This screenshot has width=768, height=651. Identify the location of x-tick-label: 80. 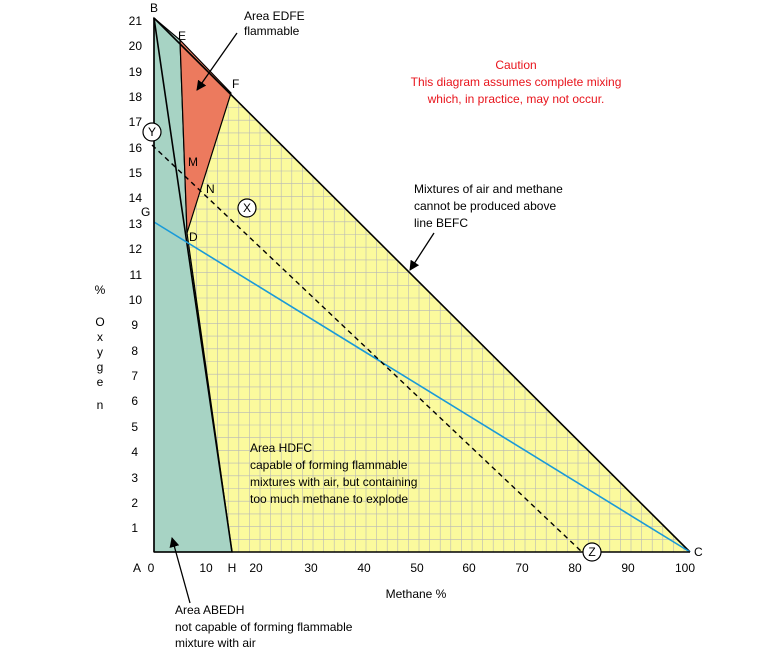
(575, 568).